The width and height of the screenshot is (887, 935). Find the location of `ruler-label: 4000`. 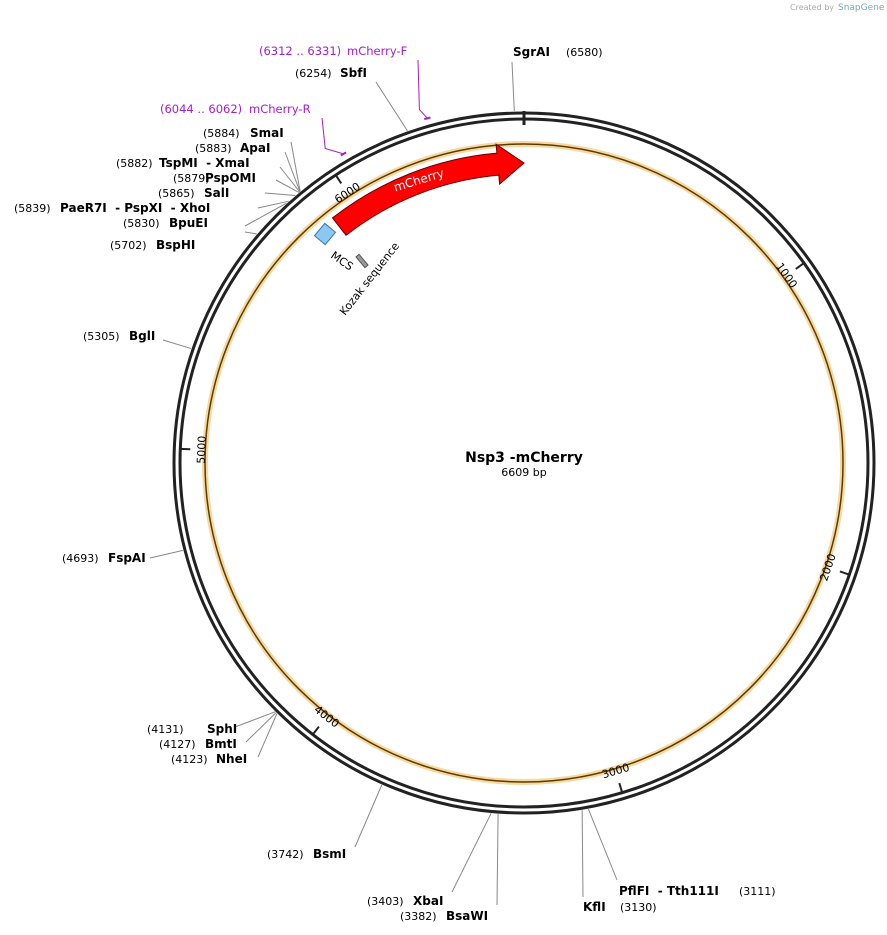

ruler-label: 4000 is located at coordinates (327, 716).